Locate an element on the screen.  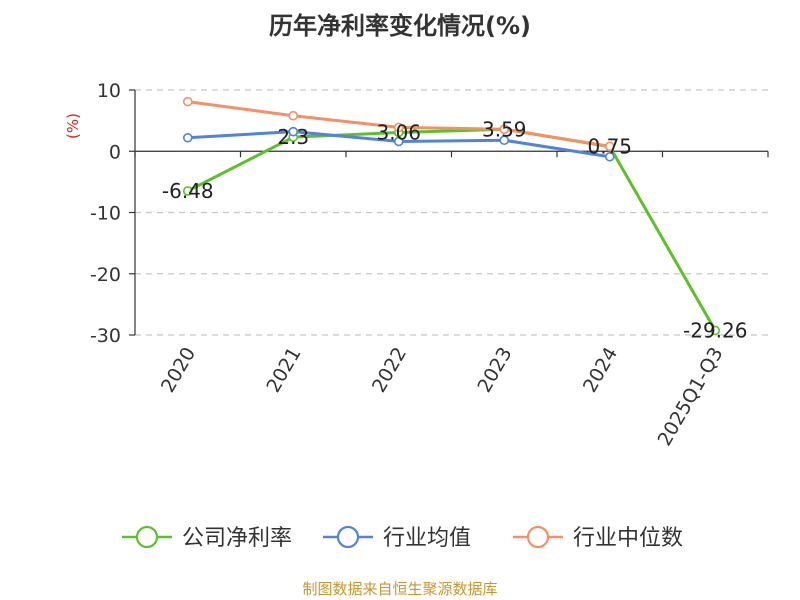
x-tick-label: 2024 is located at coordinates (600, 370).